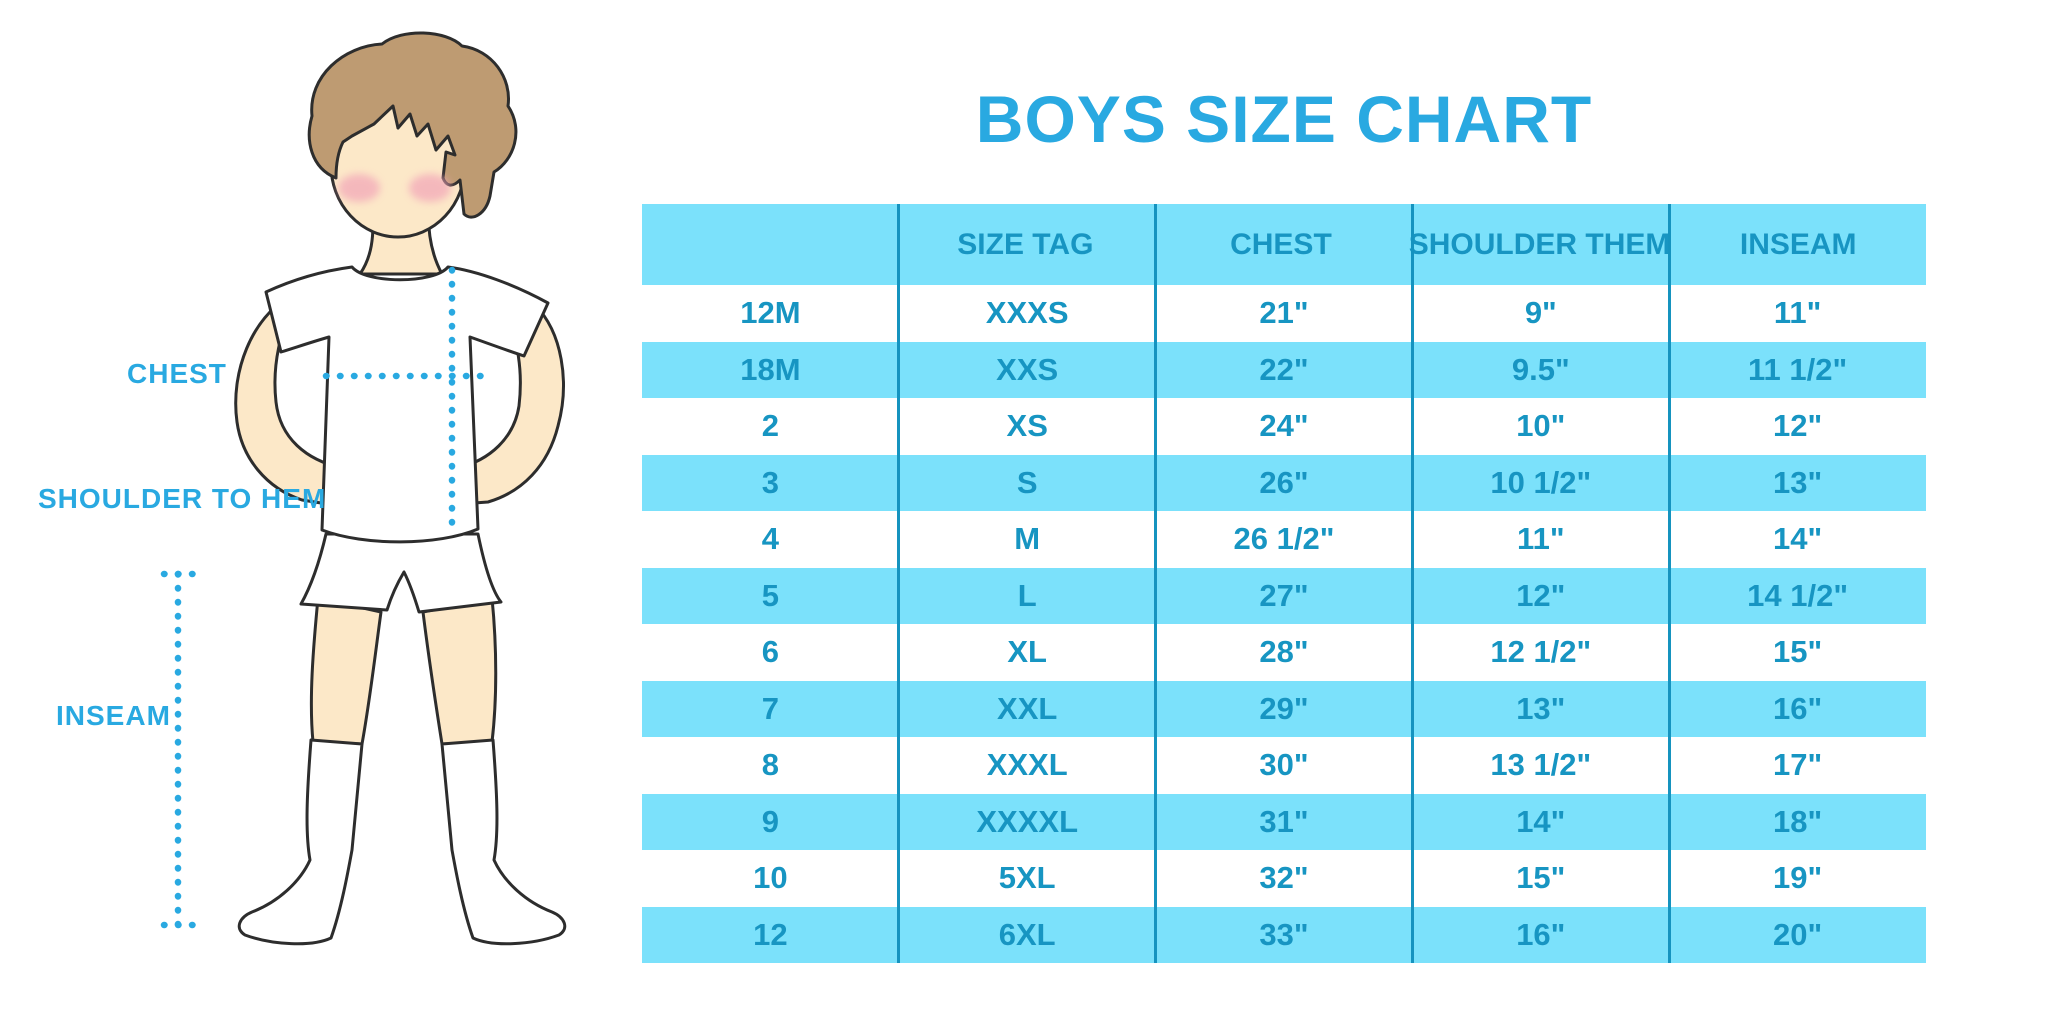  Describe the element at coordinates (1541, 708) in the screenshot. I see `table-cell: 13"` at that location.